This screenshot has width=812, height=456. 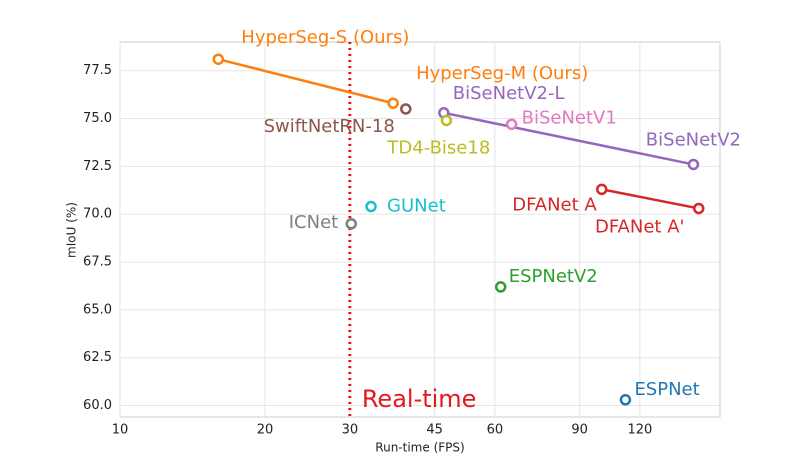 What do you see at coordinates (97, 214) in the screenshot?
I see `y-tick-label: 70.0` at bounding box center [97, 214].